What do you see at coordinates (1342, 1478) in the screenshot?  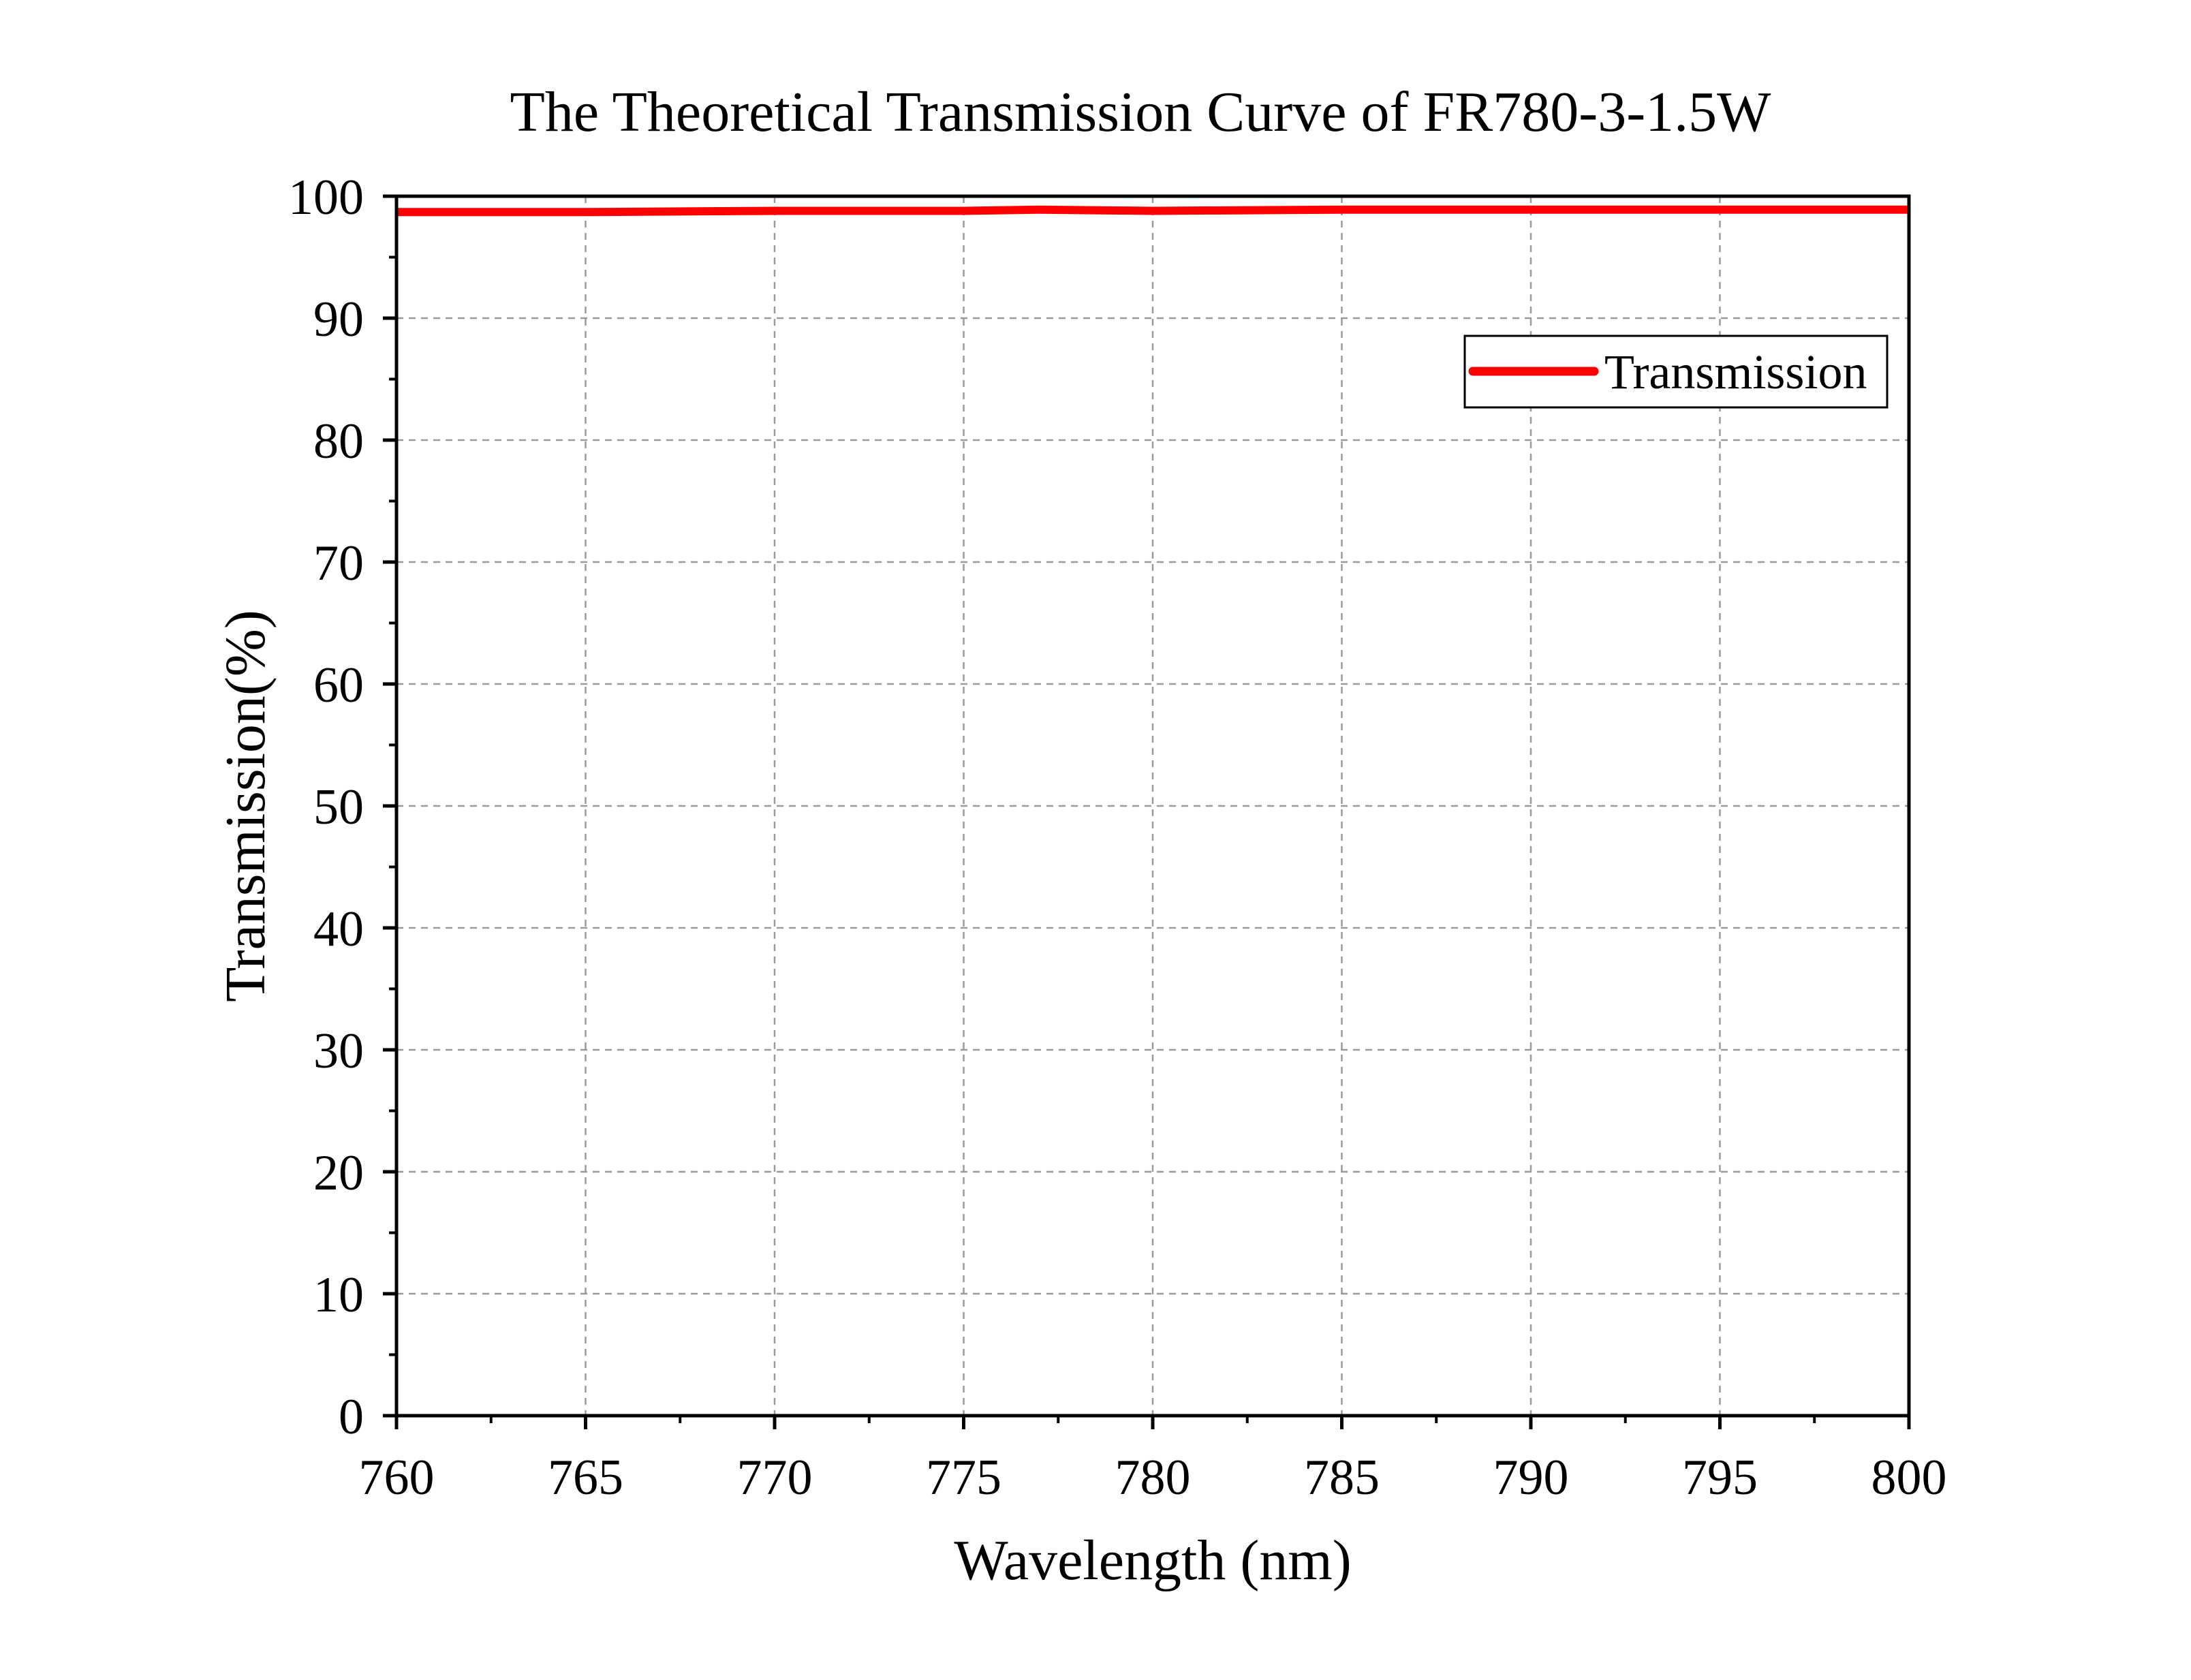 I see `x-tick-label: 785` at bounding box center [1342, 1478].